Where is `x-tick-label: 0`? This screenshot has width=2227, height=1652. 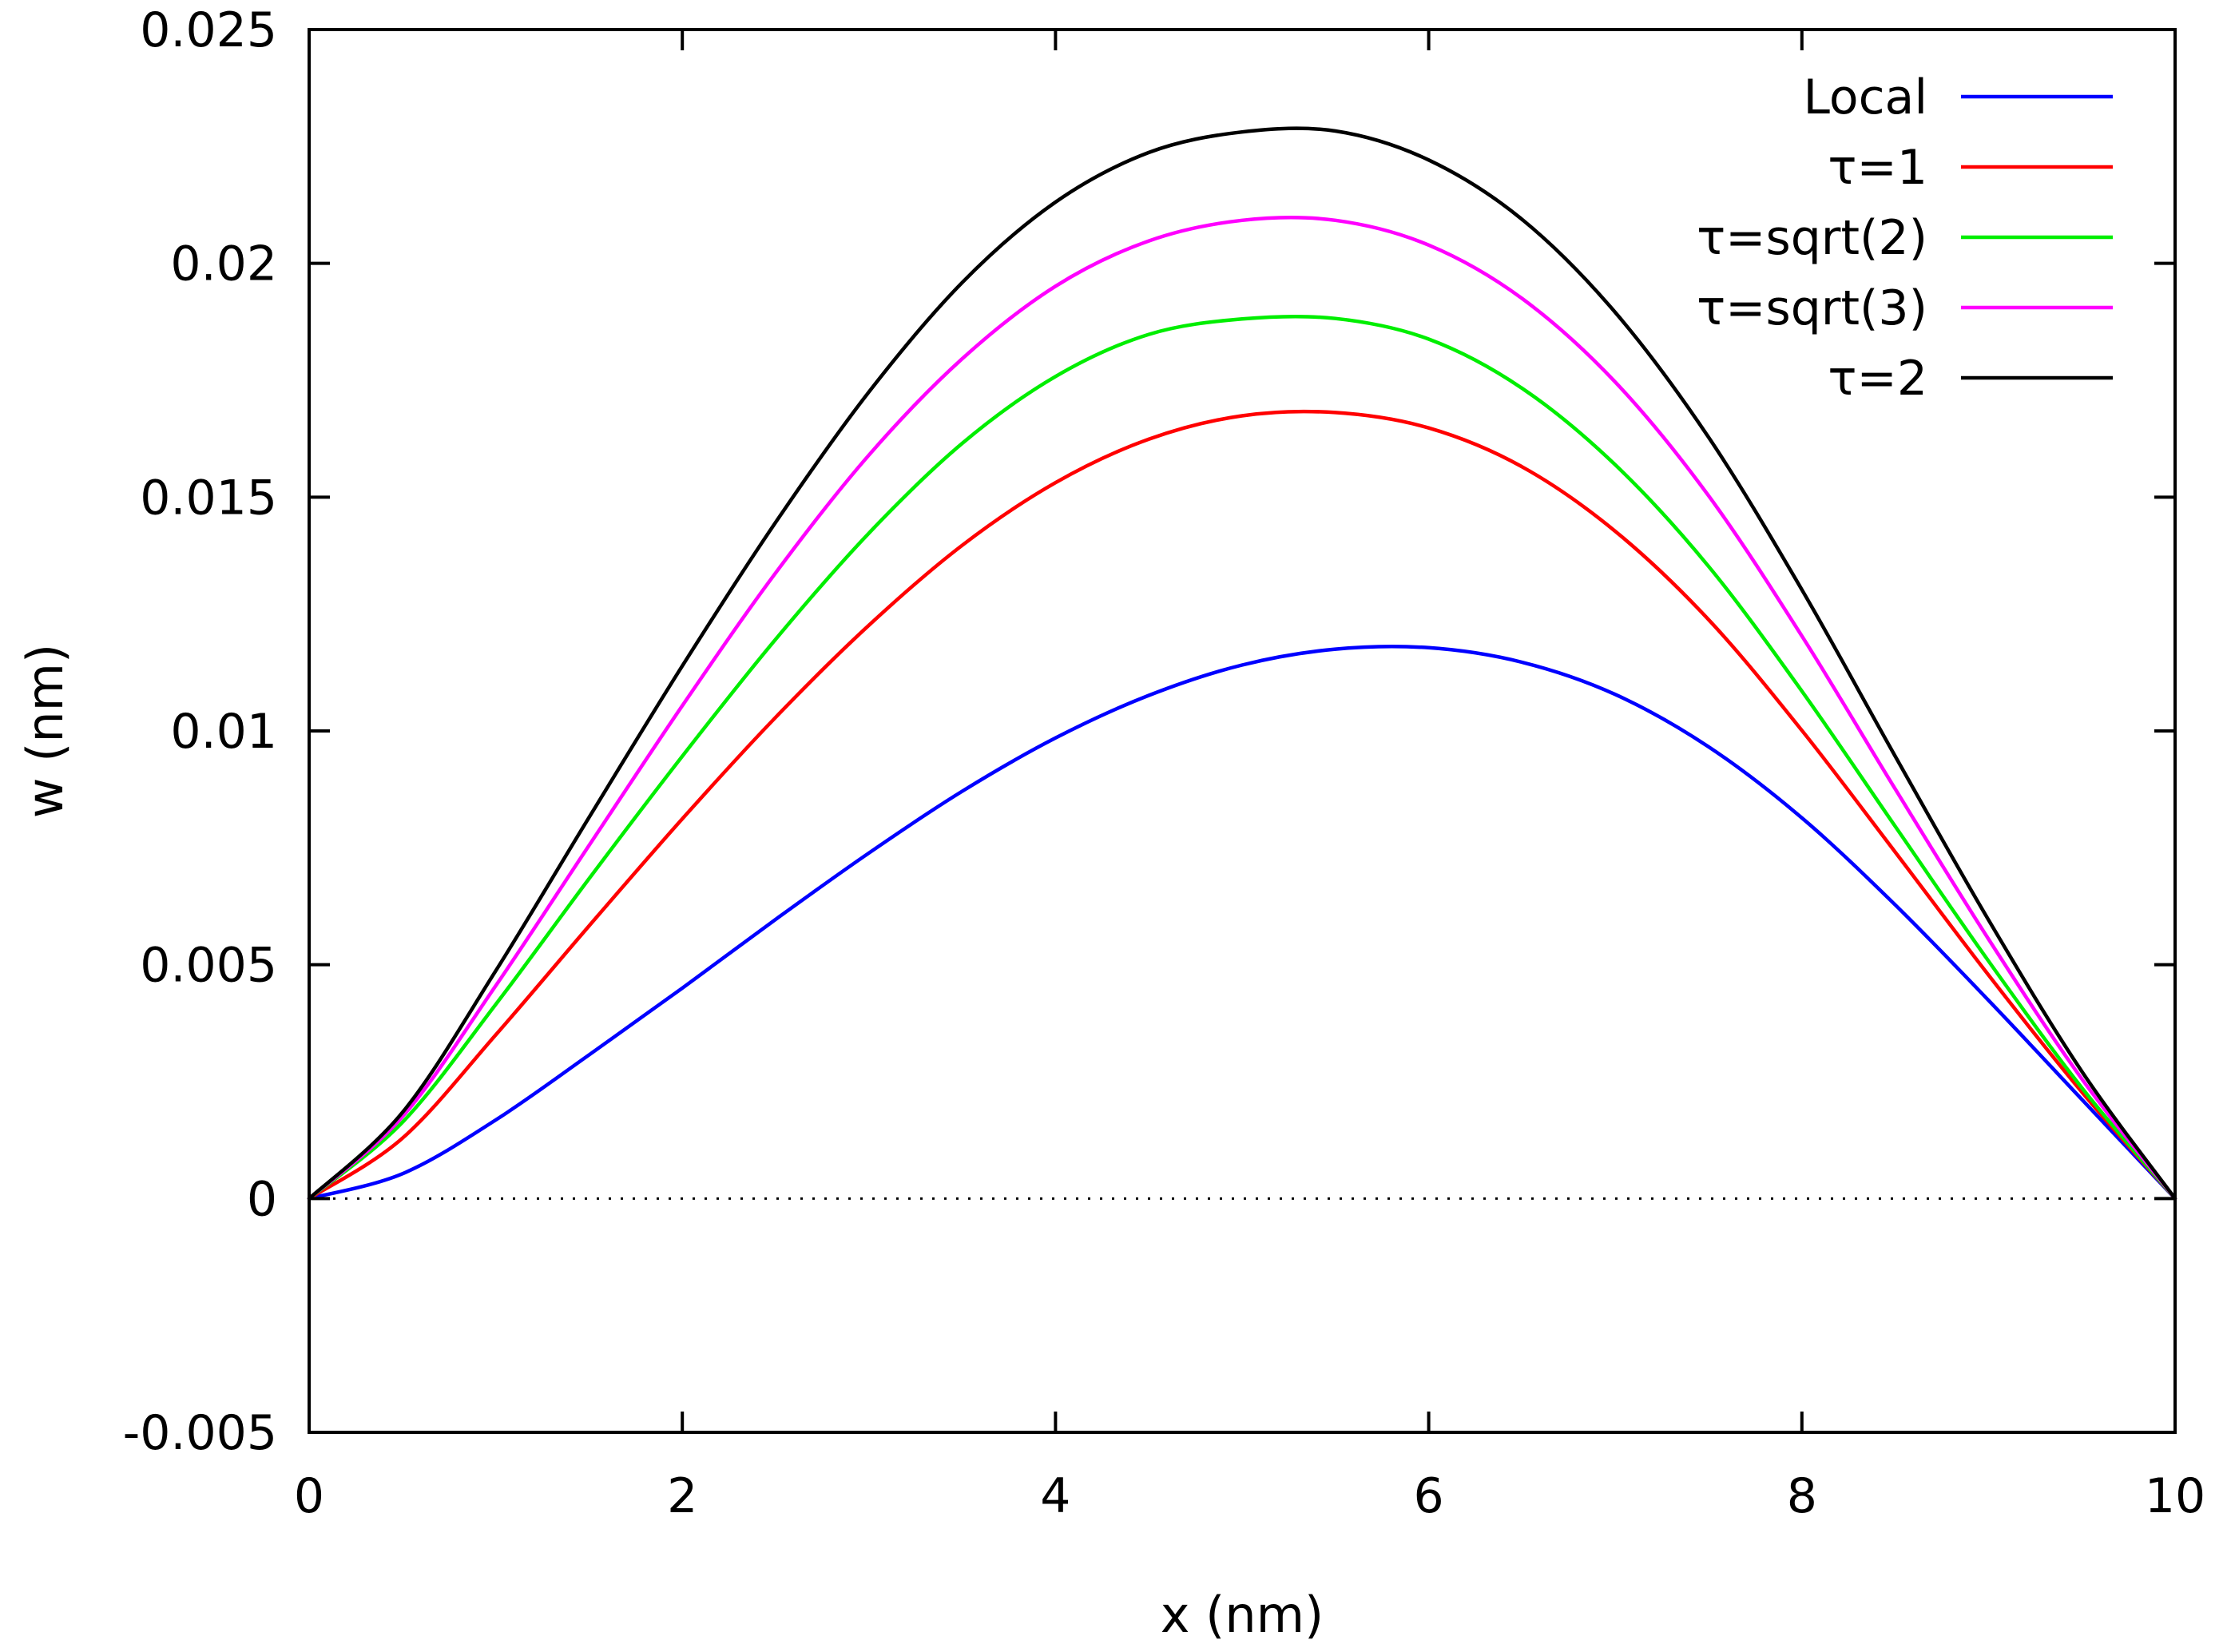 x-tick-label: 0 is located at coordinates (309, 1496).